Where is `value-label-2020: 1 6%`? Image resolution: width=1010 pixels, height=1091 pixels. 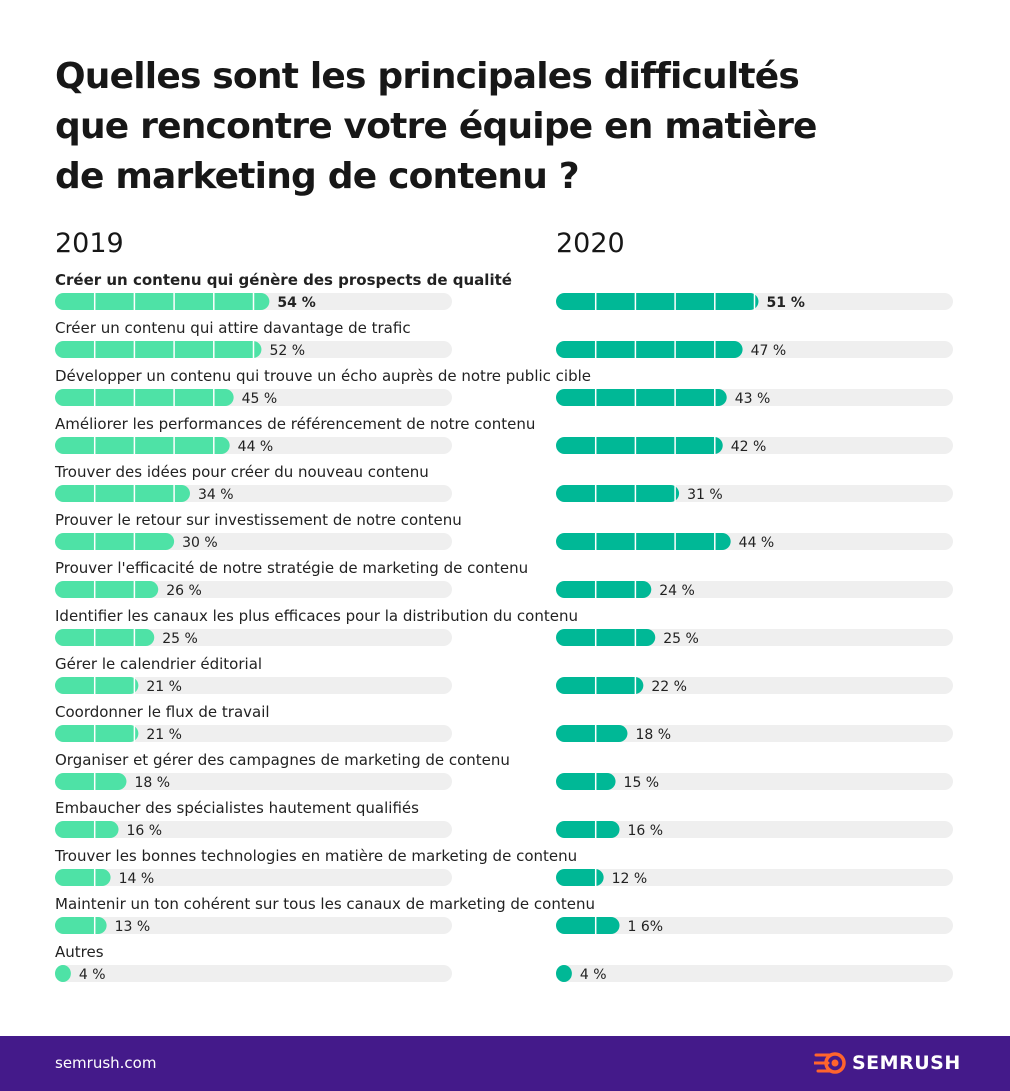 value-label-2020: 1 6% is located at coordinates (646, 927).